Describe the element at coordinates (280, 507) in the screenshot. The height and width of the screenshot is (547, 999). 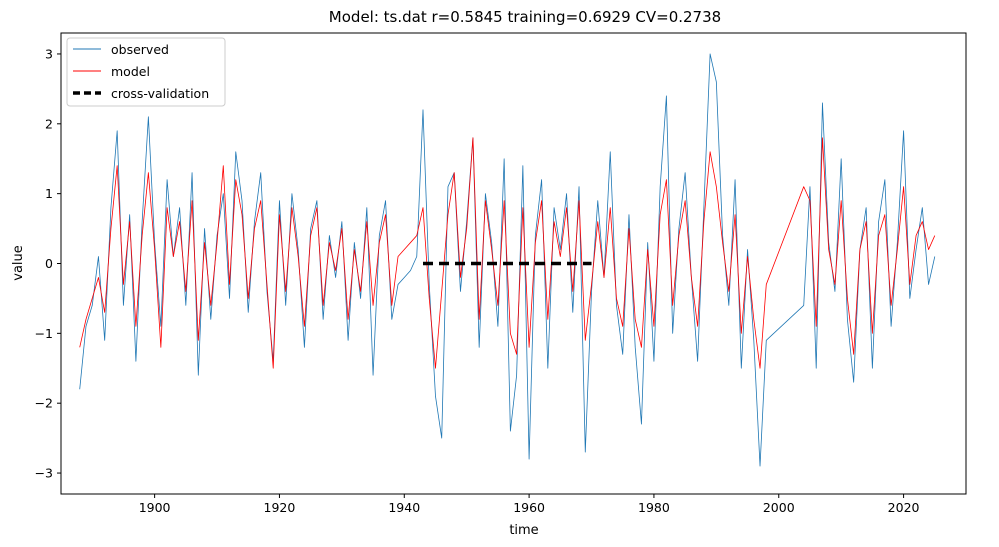
I see `x-tick-label-1920: 1920` at that location.